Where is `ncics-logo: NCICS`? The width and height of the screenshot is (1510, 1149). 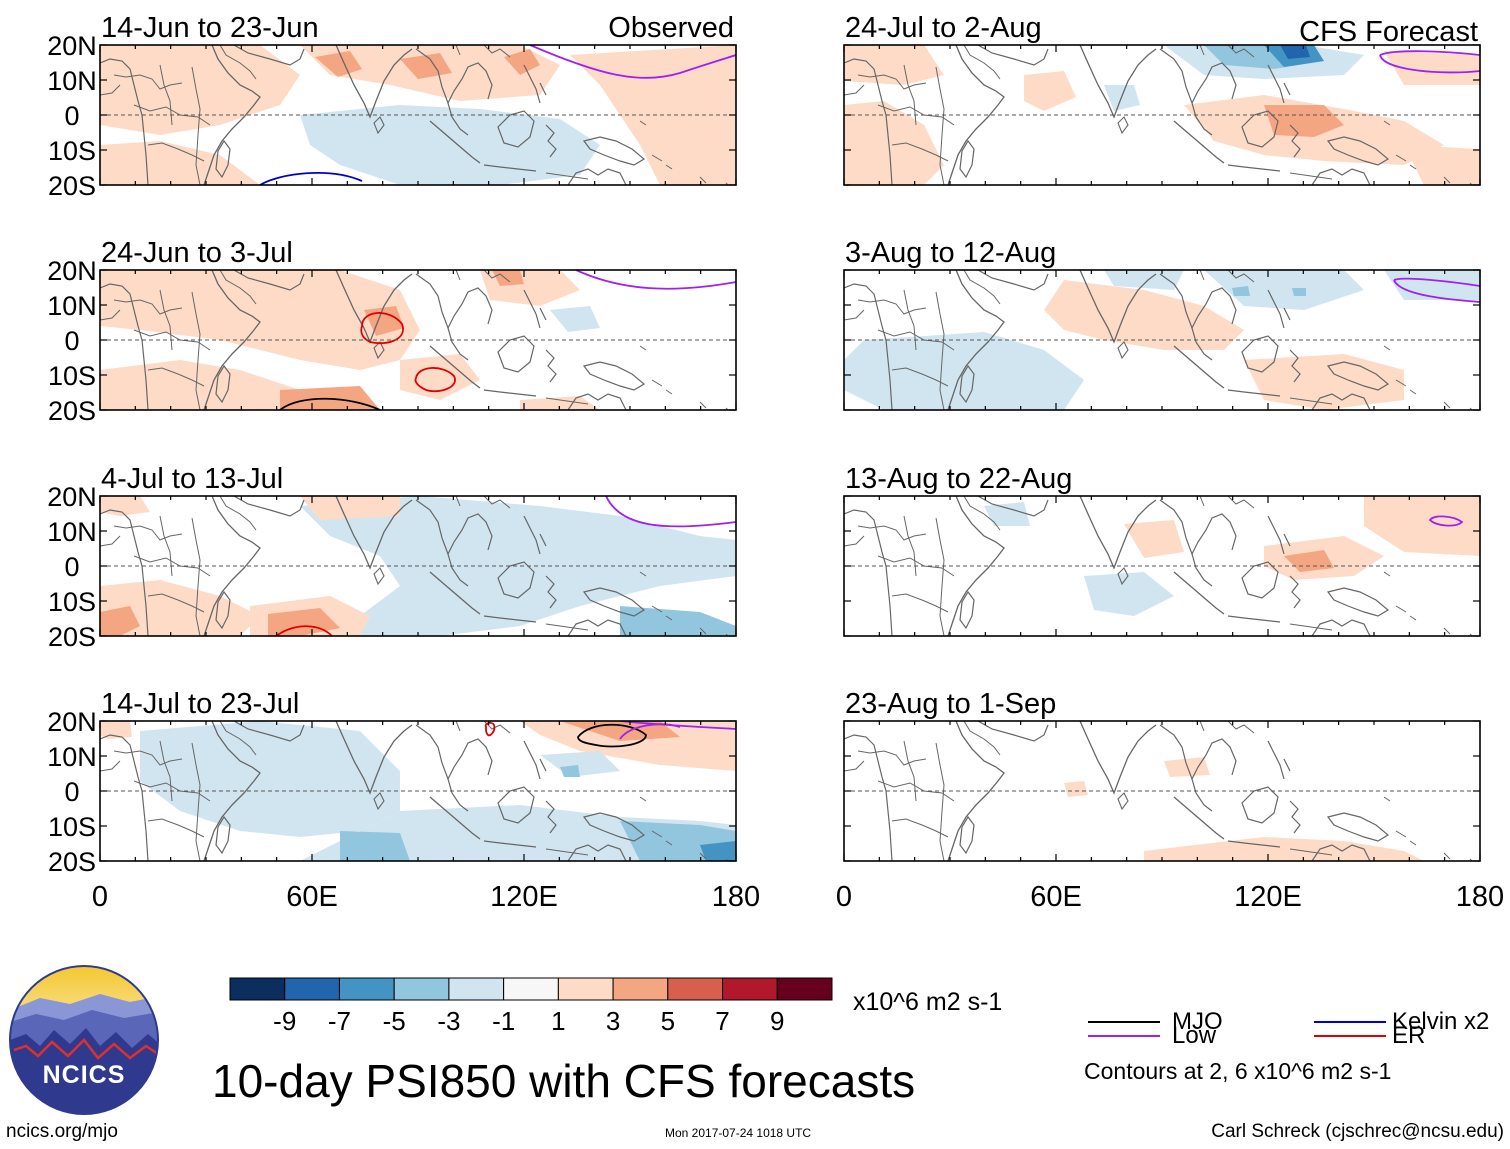
ncics-logo: NCICS is located at coordinates (84, 1040).